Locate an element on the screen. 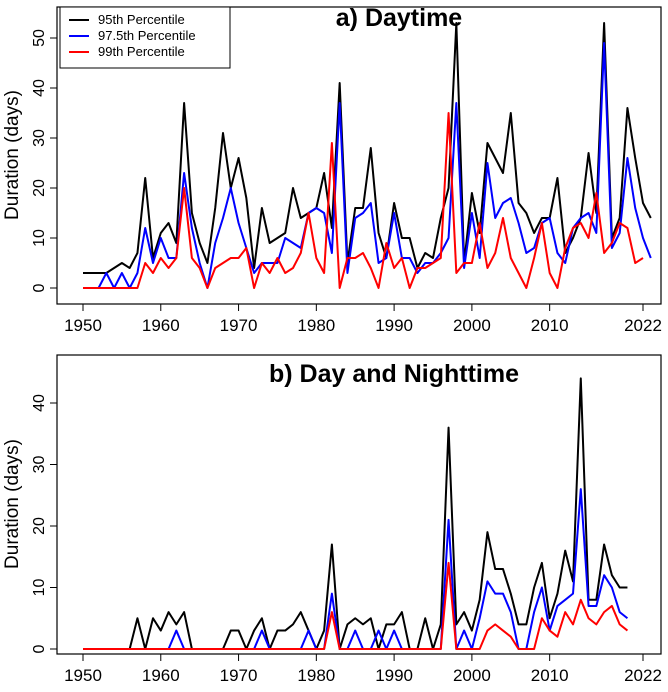 The height and width of the screenshot is (692, 668). y-tick-label: 50 is located at coordinates (39, 38).